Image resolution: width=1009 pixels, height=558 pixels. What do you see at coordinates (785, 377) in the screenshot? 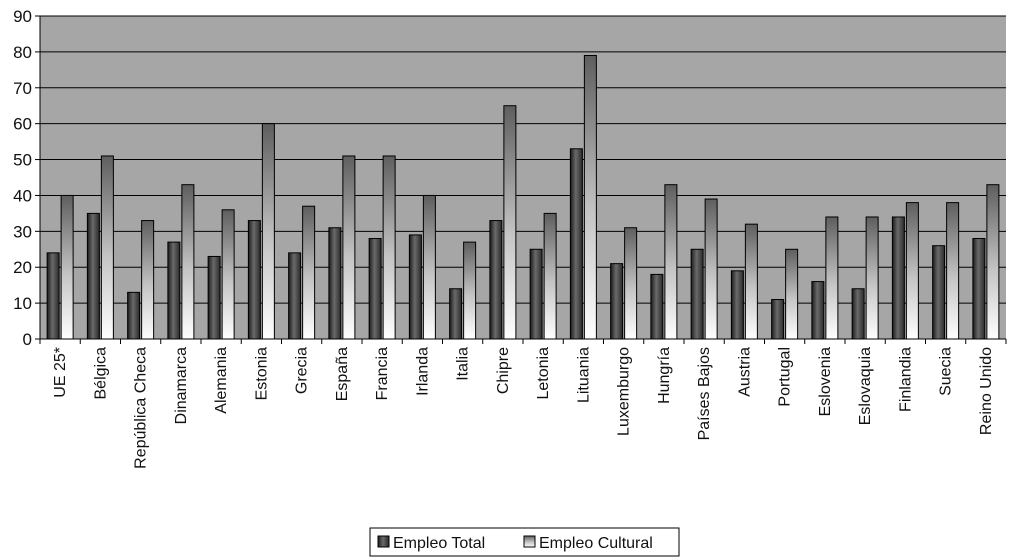
I see `x-category-label: Portugal` at bounding box center [785, 377].